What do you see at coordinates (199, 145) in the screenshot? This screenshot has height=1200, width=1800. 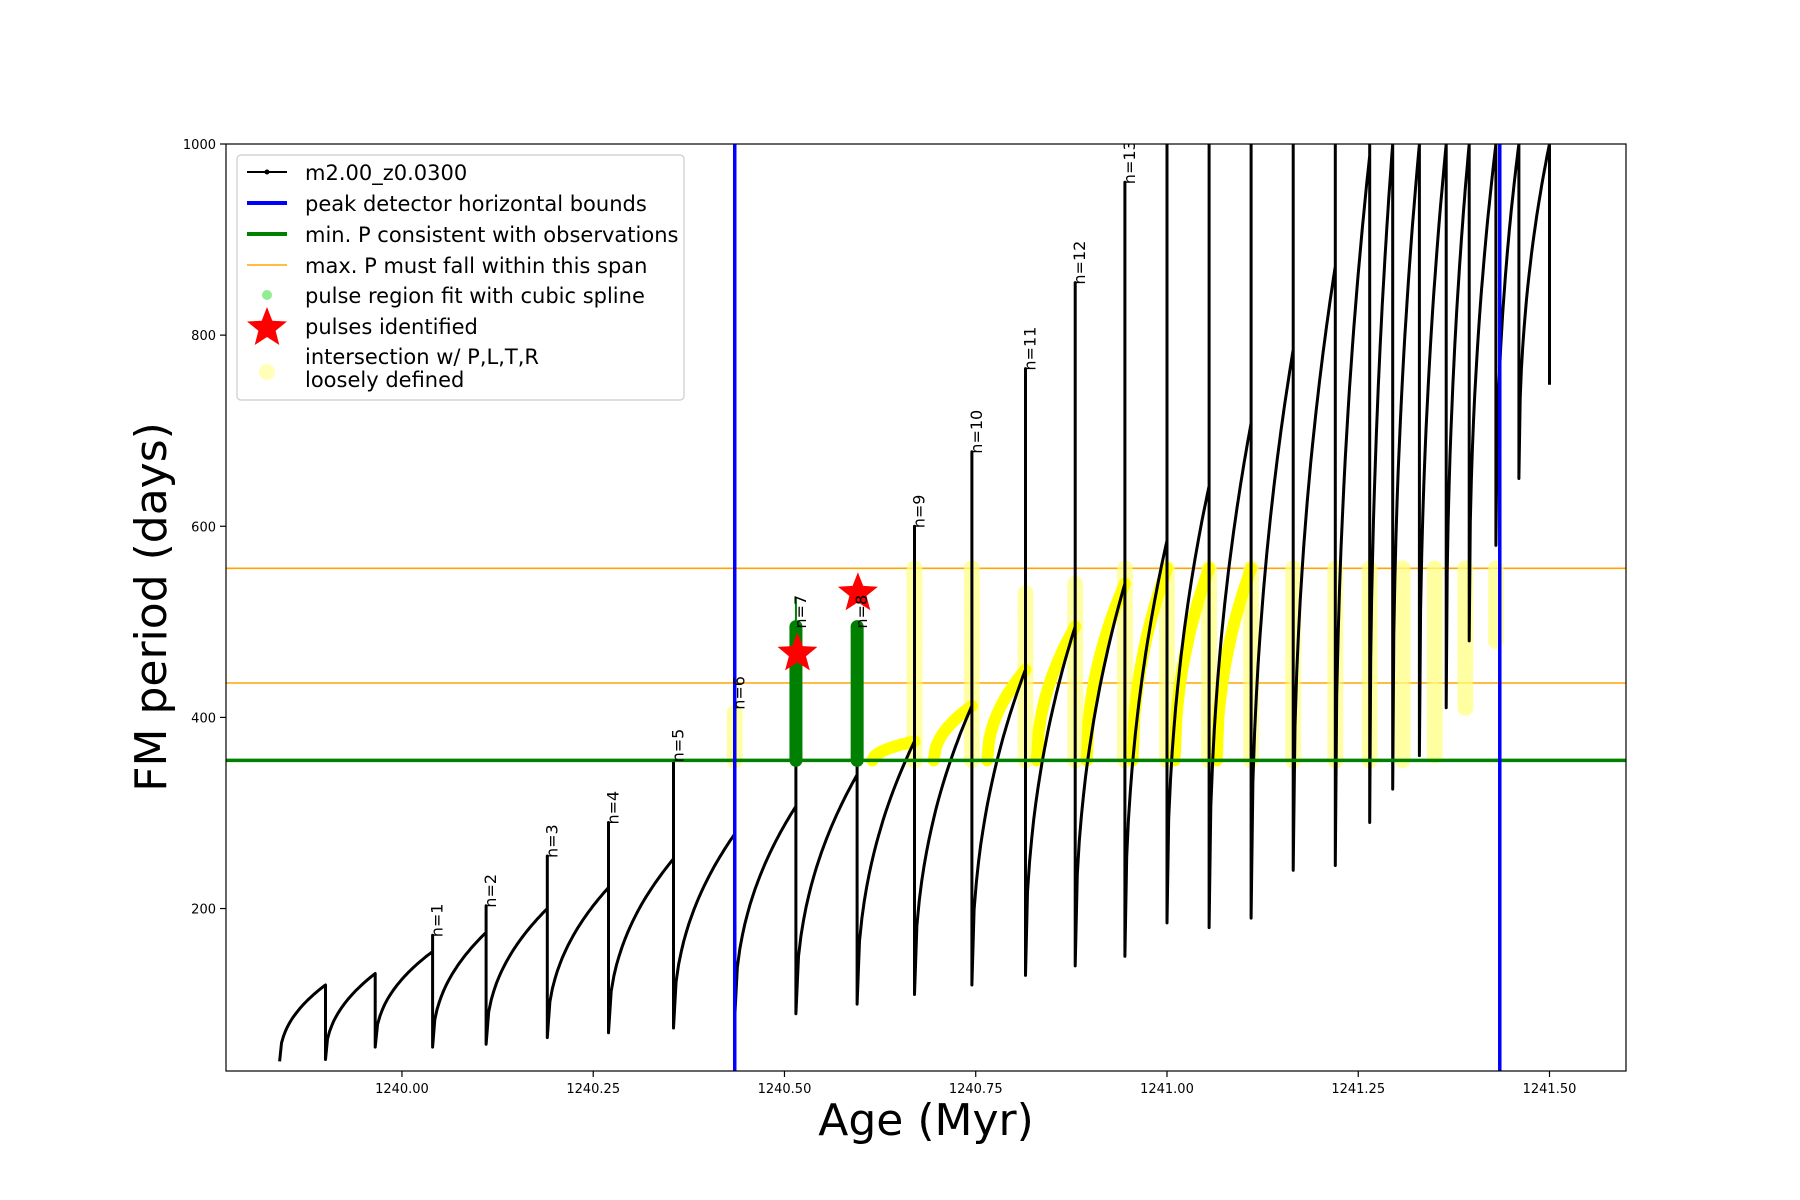 I see `y-tick-label: 1000` at bounding box center [199, 145].